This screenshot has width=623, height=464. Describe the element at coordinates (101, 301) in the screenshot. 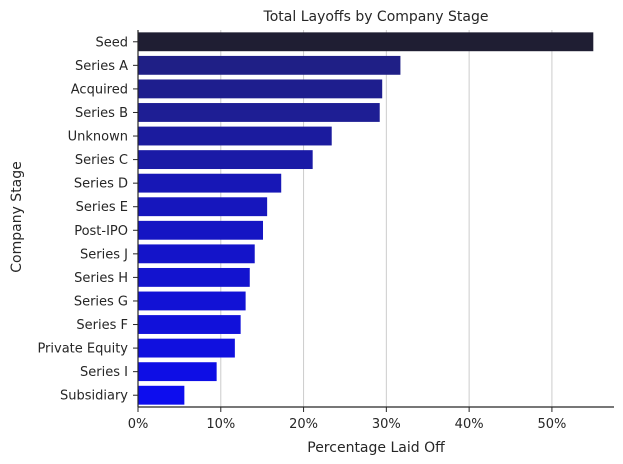

I see `y-tick-label: Series G` at that location.